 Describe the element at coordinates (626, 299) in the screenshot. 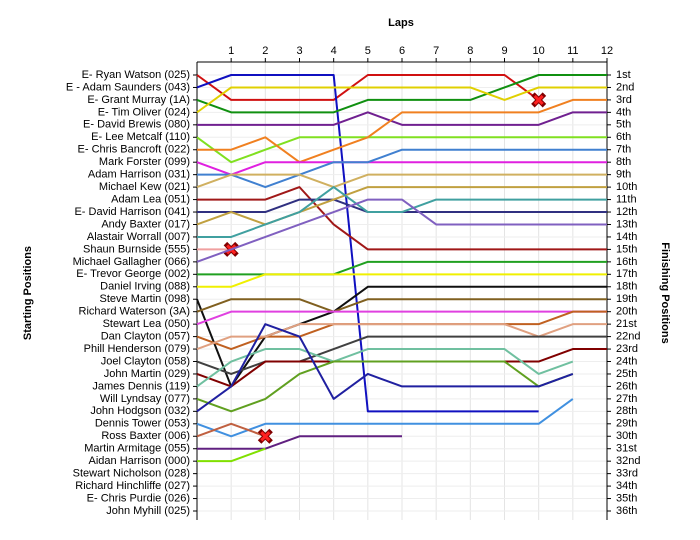

I see `y2-tick-label: 19th` at that location.